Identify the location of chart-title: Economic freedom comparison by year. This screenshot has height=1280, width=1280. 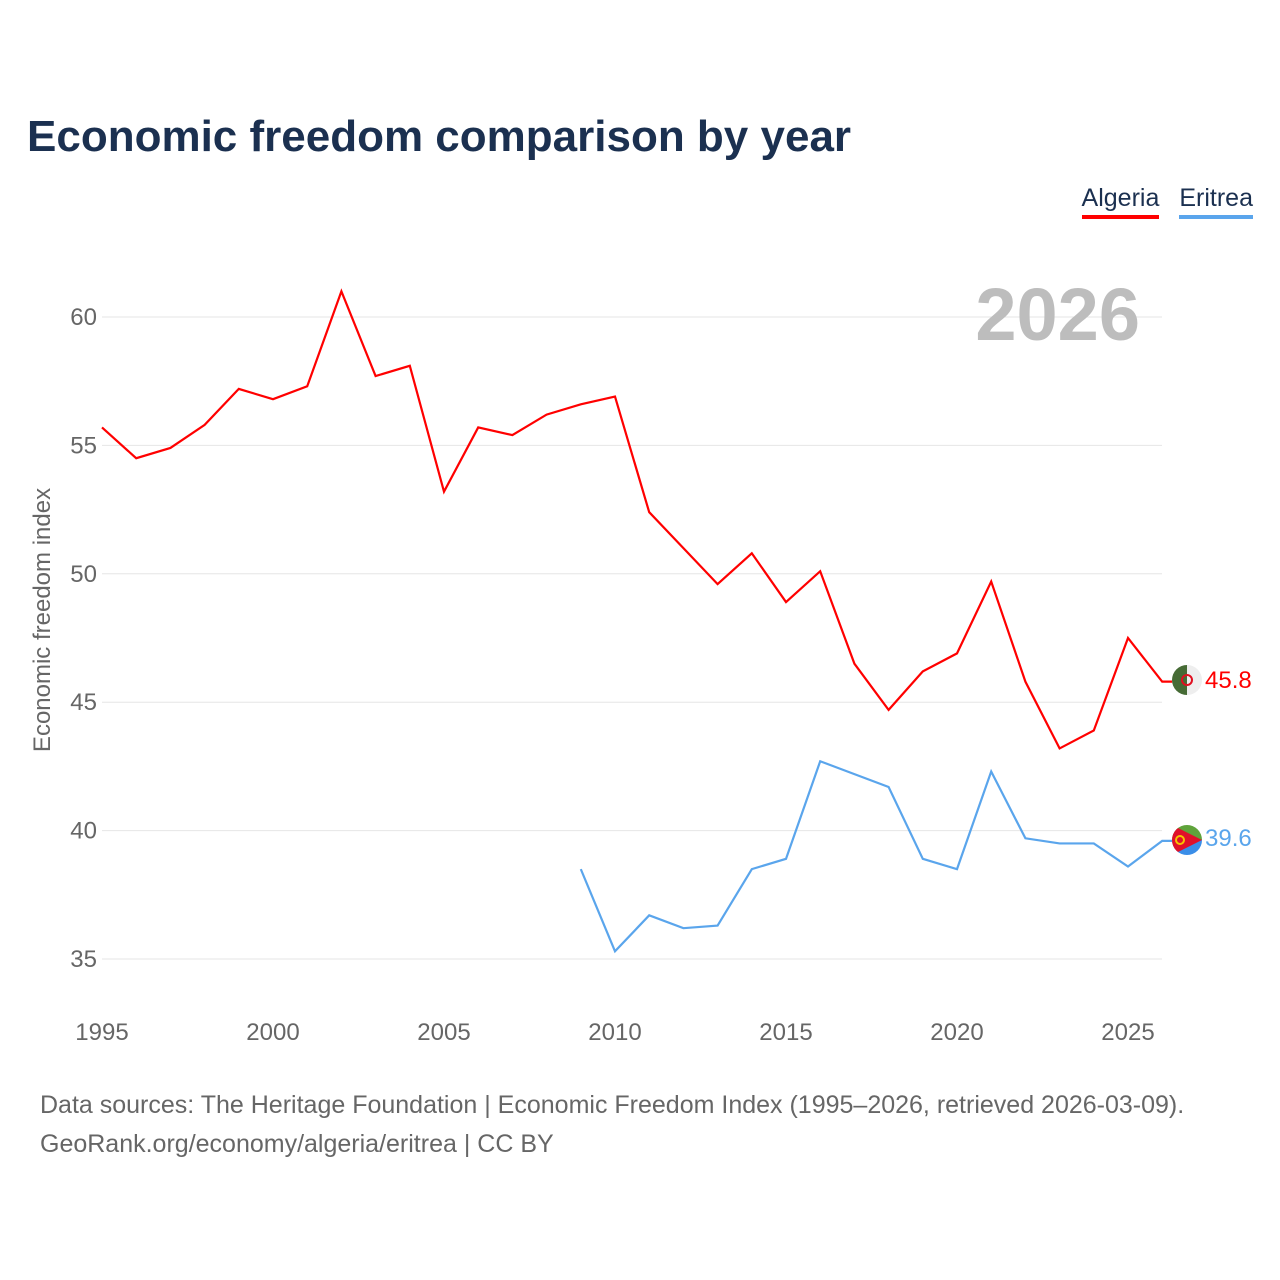
(439, 136).